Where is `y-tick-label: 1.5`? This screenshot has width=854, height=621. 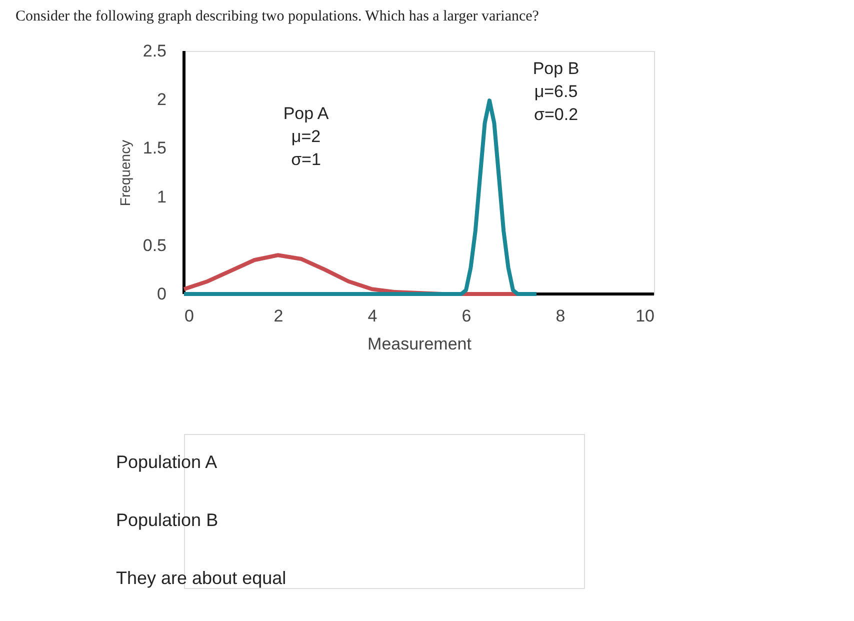
y-tick-label: 1.5 is located at coordinates (154, 148).